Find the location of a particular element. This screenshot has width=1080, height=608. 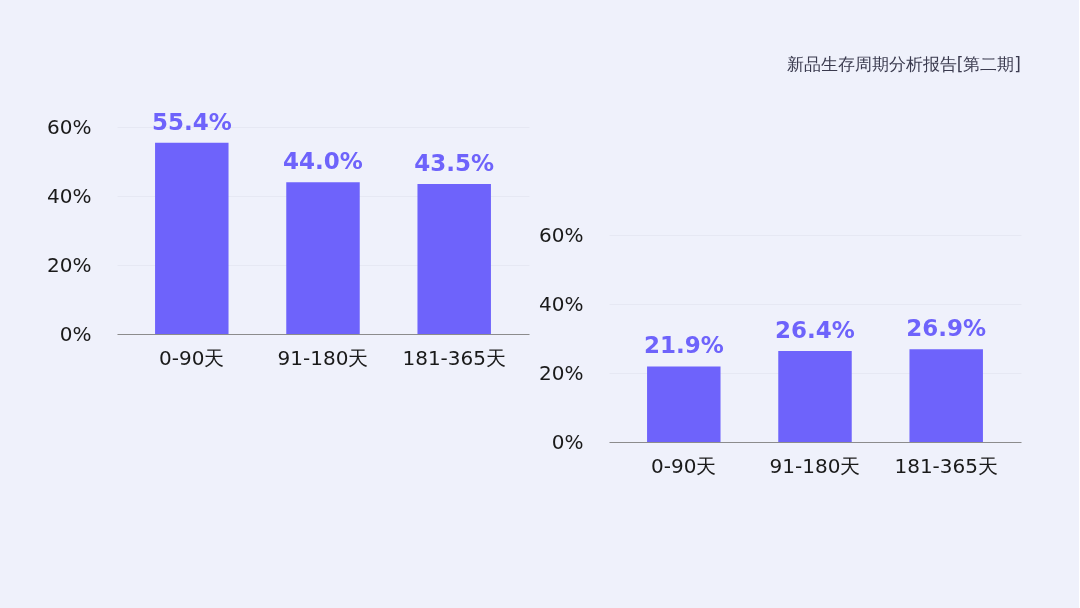

data-label: 21.9% is located at coordinates (683, 345).